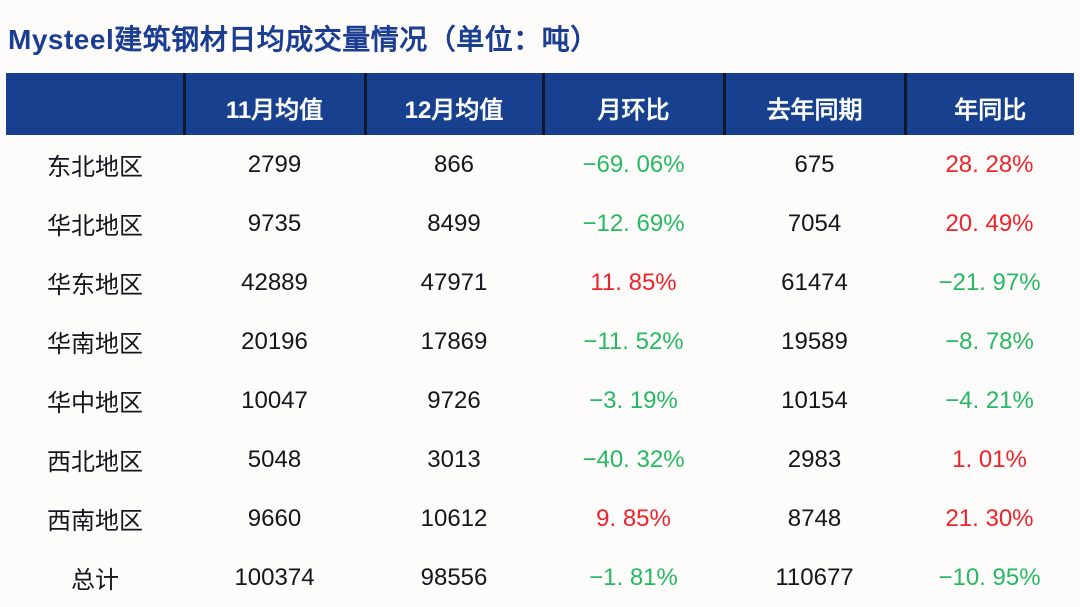 The width and height of the screenshot is (1080, 607). Describe the element at coordinates (454, 164) in the screenshot. I see `cell-dec-avg: 866` at that location.